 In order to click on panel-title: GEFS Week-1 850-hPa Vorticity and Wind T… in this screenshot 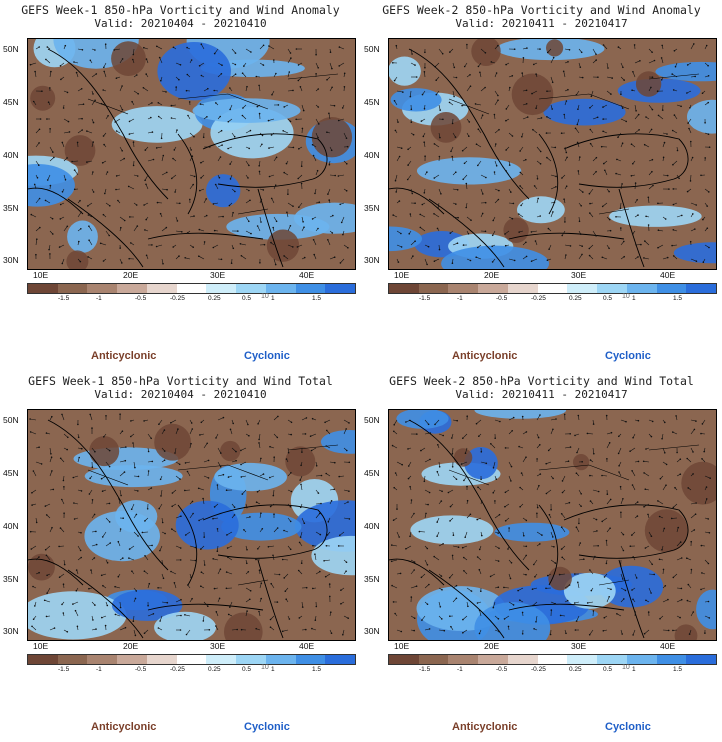, I will do `click(180, 381)`.